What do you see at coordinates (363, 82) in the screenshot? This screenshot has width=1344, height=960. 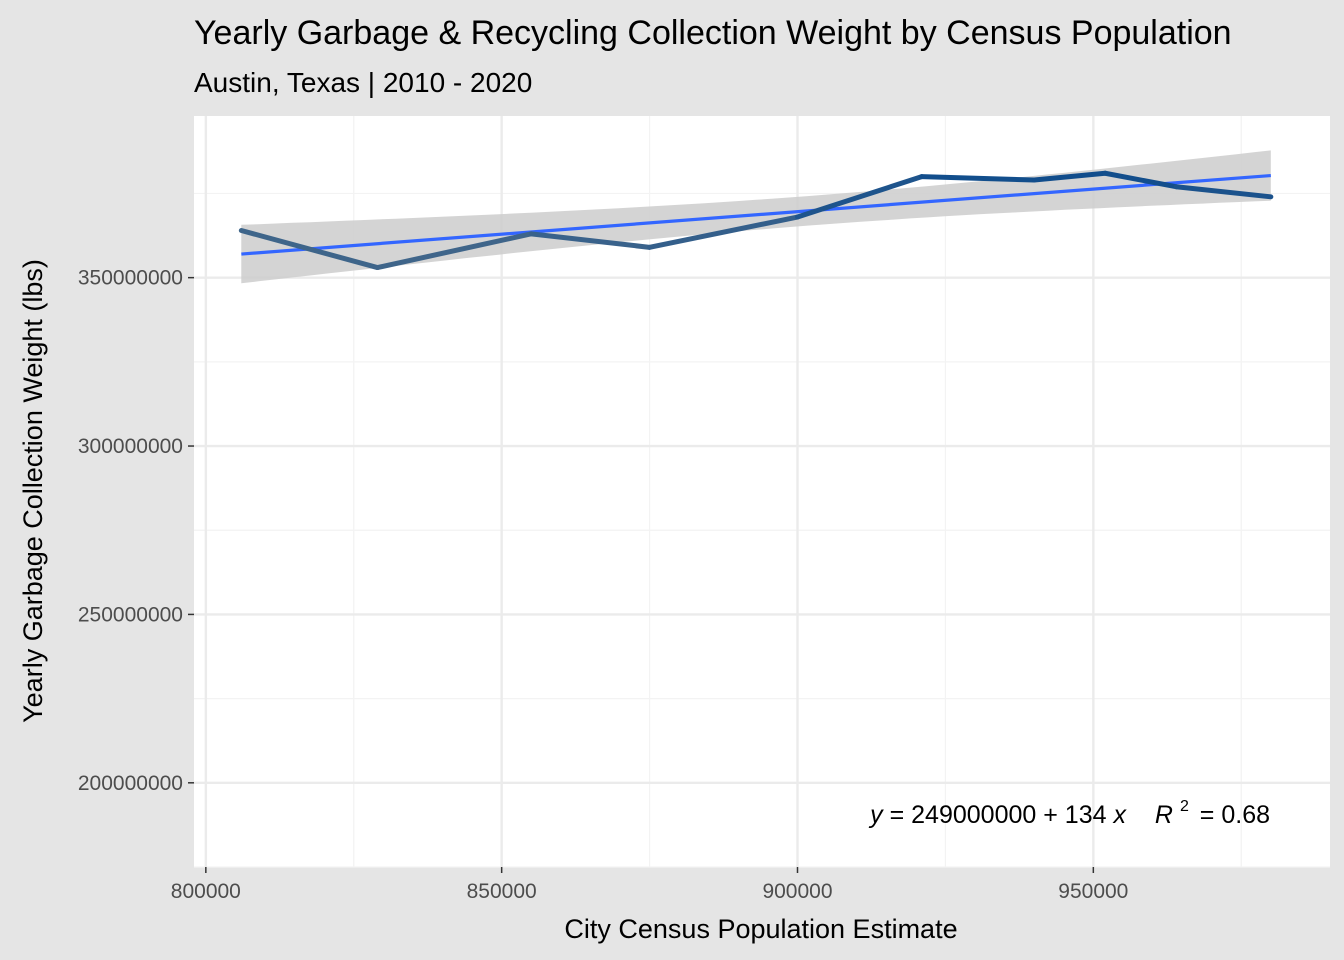 I see `chart-subtitle: Austin, Texas | 2010 - 2020` at bounding box center [363, 82].